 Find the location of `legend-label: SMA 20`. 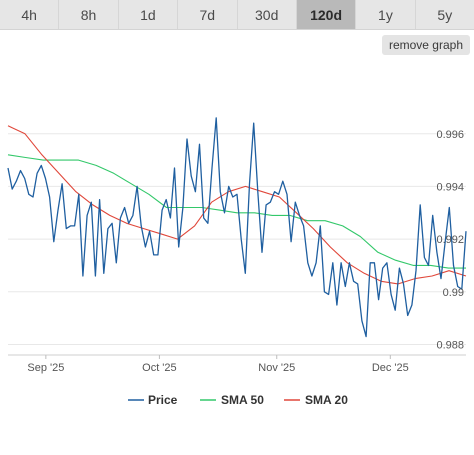

legend-label: SMA 20 is located at coordinates (326, 400).